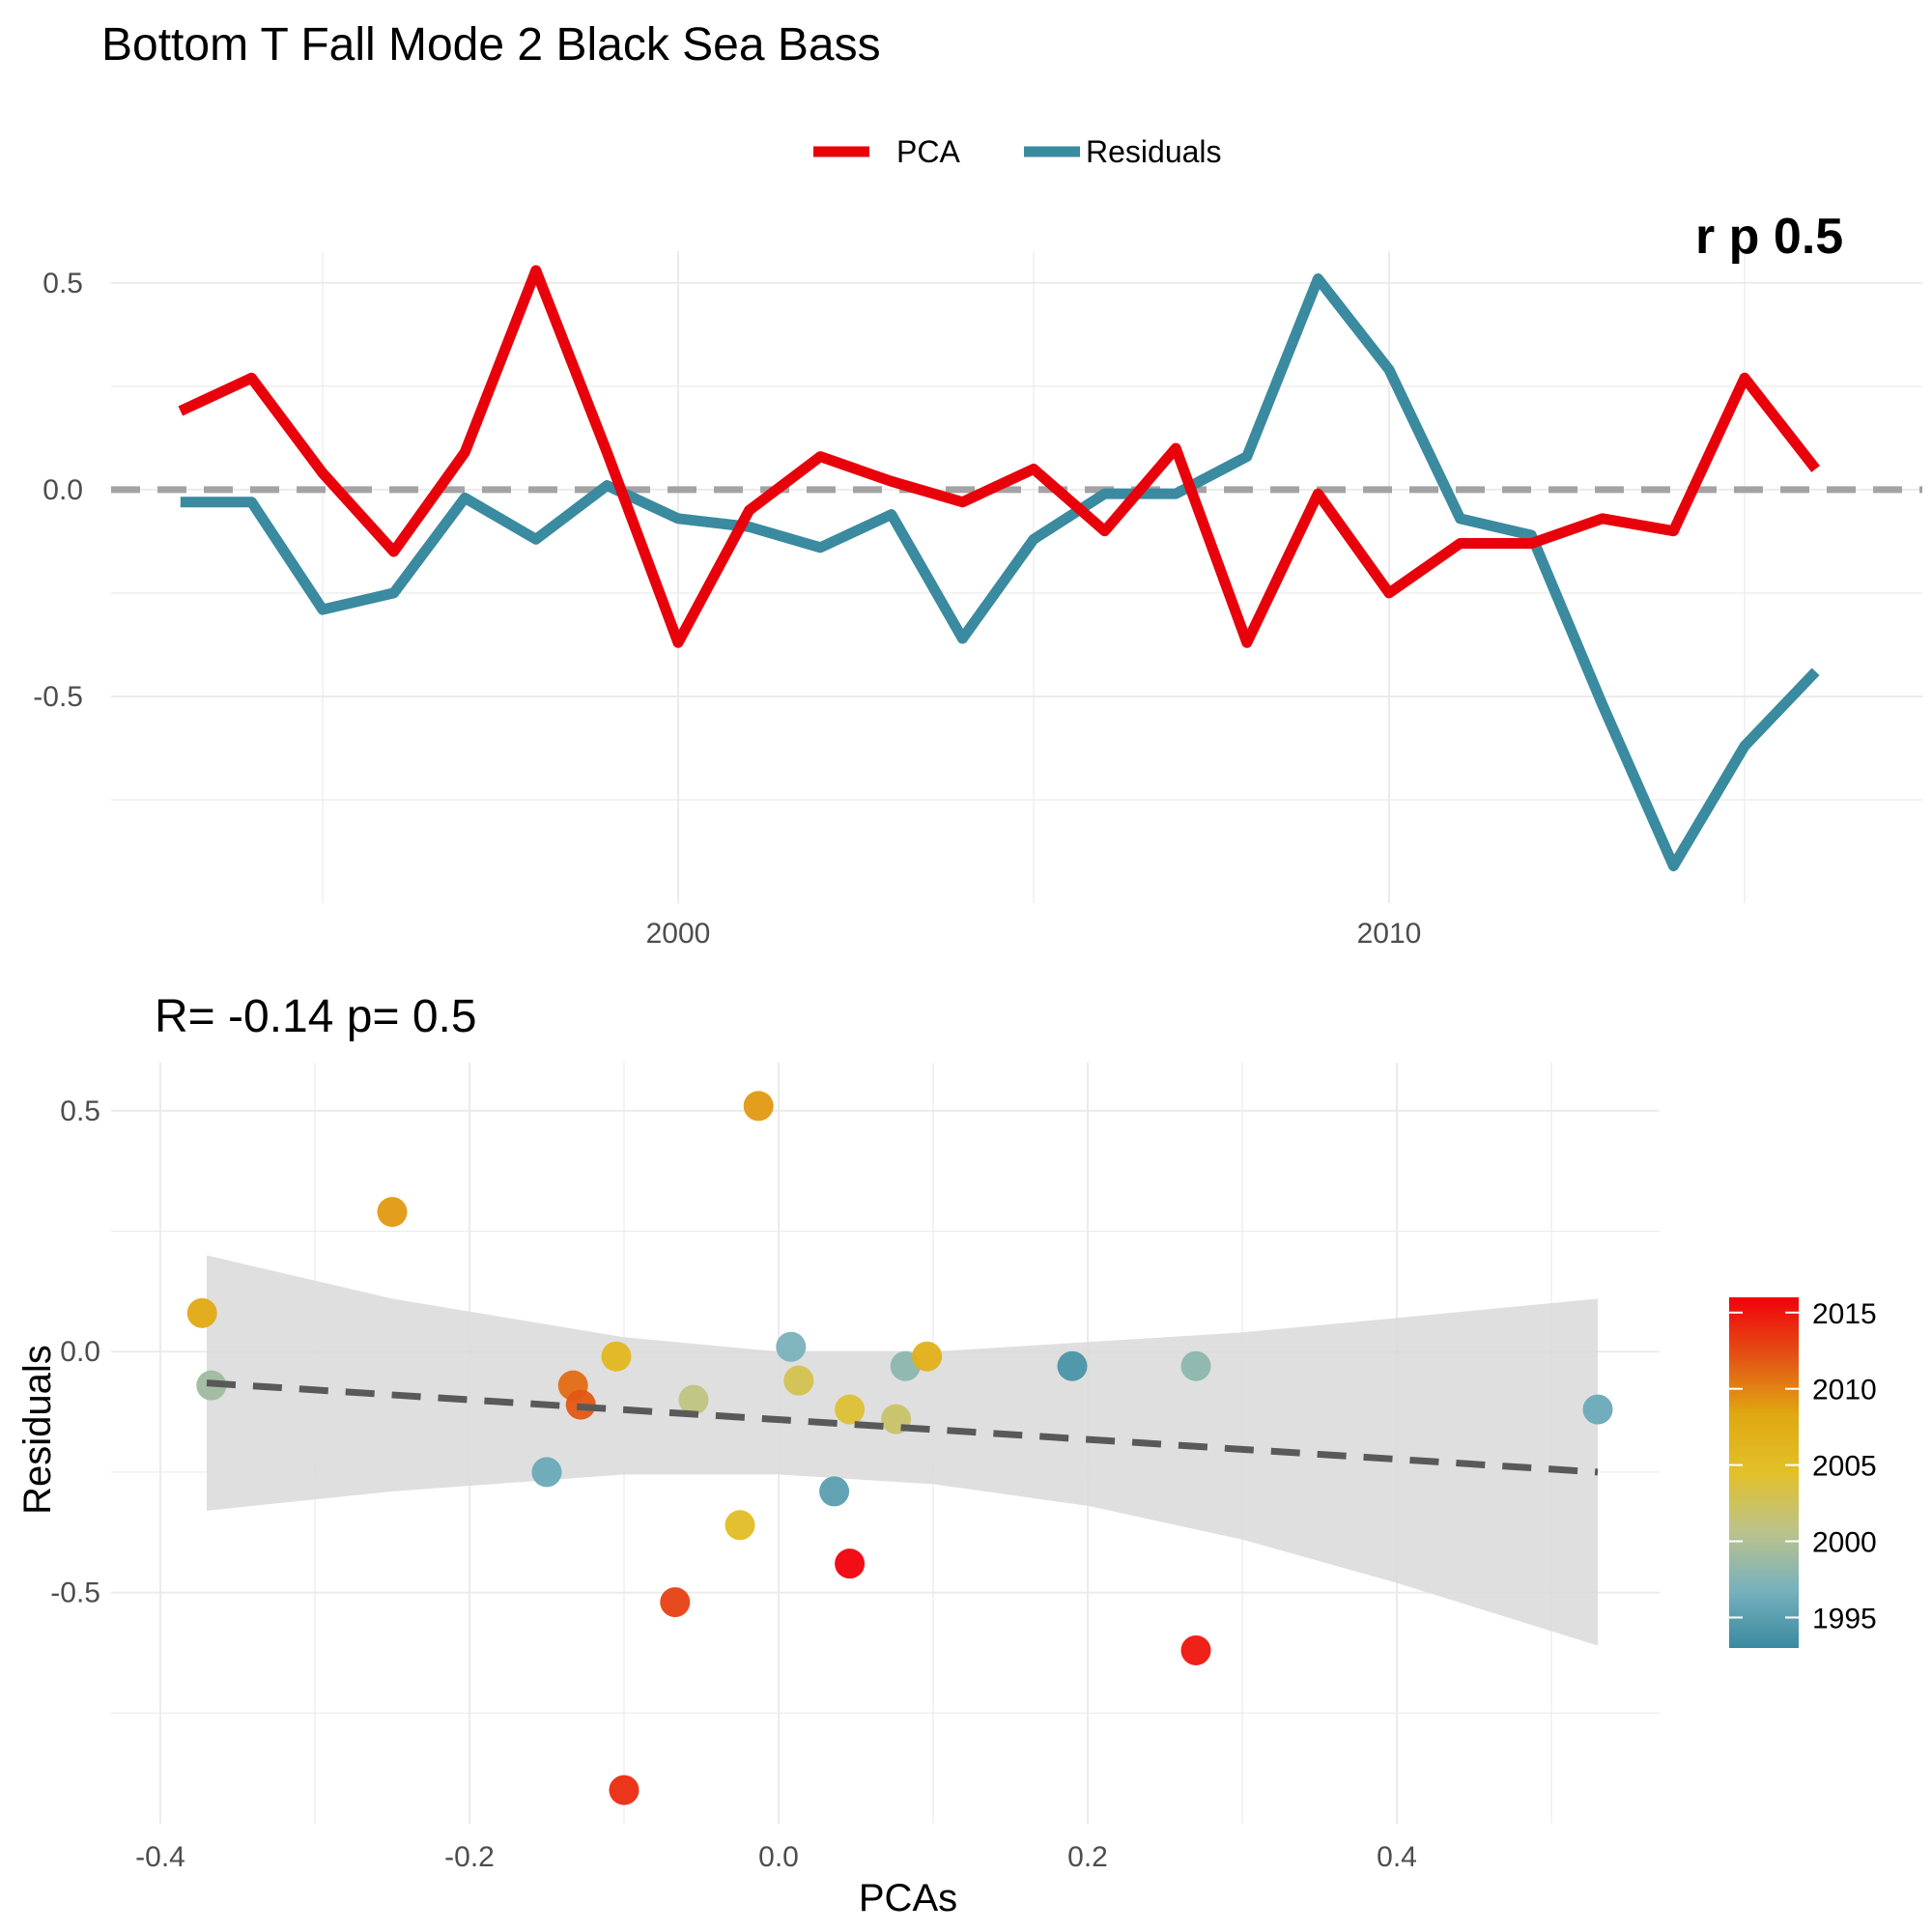 This screenshot has height=1932, width=1932. Describe the element at coordinates (1397, 1857) in the screenshot. I see `x-tick-label: 0.4` at that location.